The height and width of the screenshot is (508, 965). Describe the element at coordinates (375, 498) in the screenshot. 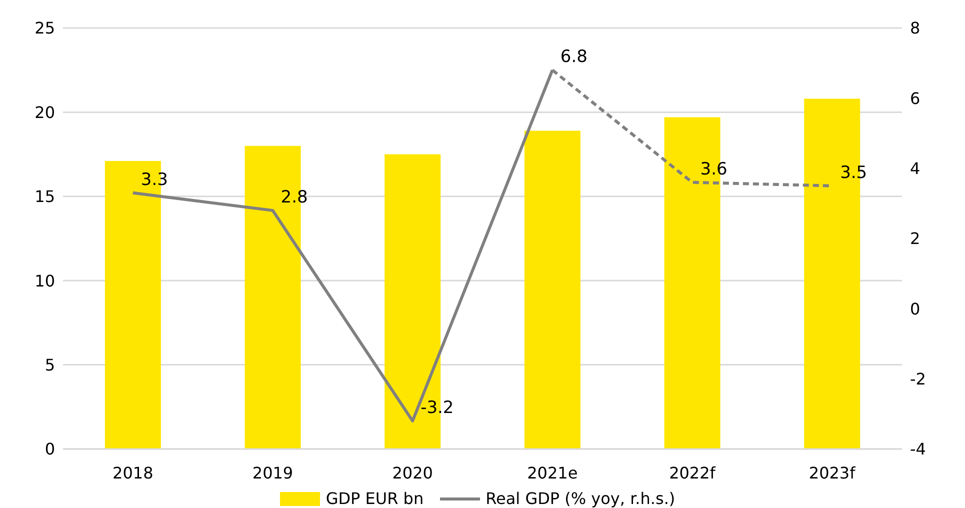

I see `legend-label: GDP EUR bn` at that location.